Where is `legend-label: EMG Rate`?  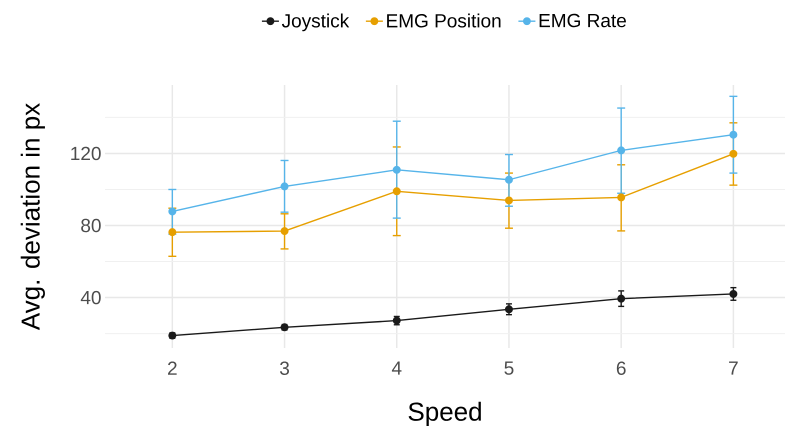 legend-label: EMG Rate is located at coordinates (583, 21).